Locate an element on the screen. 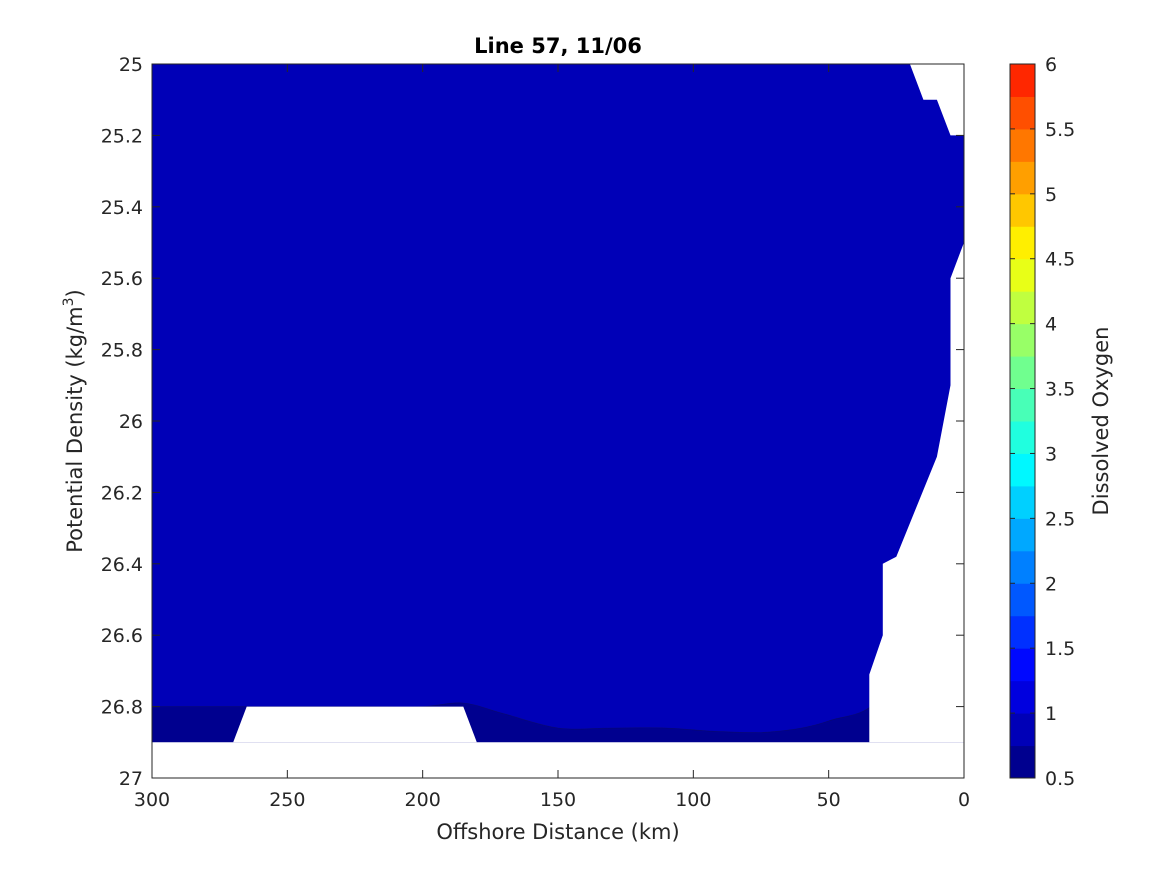 Image resolution: width=1167 pixels, height=875 pixels. y-axis-title: Potential Density (kg/m3) is located at coordinates (74, 421).